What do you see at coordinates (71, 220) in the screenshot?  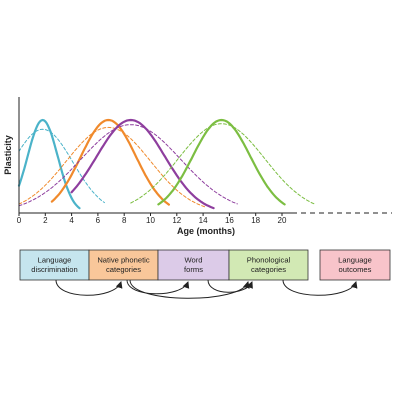 I see `x-tick-label: 4` at bounding box center [71, 220].